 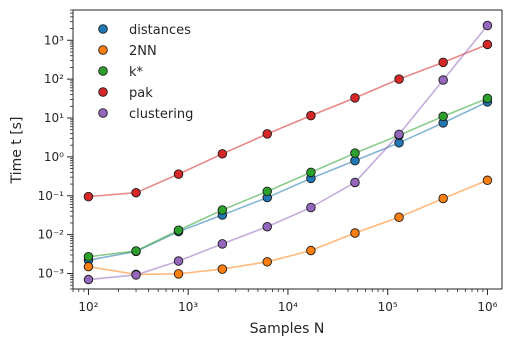 What do you see at coordinates (88, 307) in the screenshot?
I see `x-tick-label: 10²` at bounding box center [88, 307].